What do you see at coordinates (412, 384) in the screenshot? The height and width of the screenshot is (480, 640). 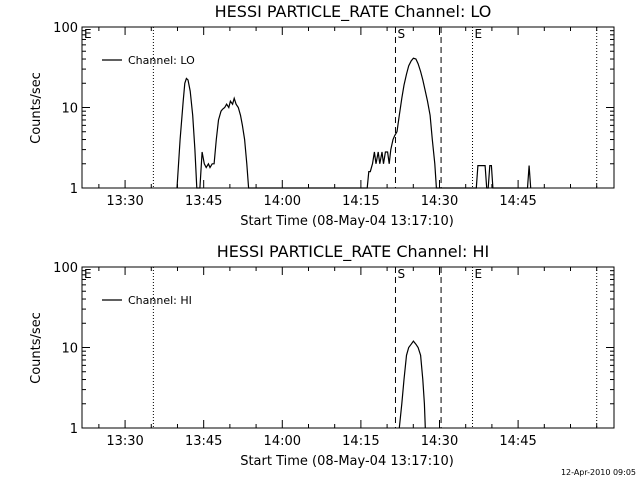 I see `series-line` at bounding box center [412, 384].